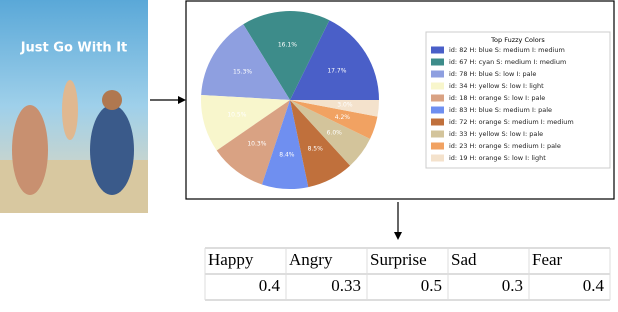  What do you see at coordinates (168, 100) in the screenshot?
I see `arrow-right` at bounding box center [168, 100].